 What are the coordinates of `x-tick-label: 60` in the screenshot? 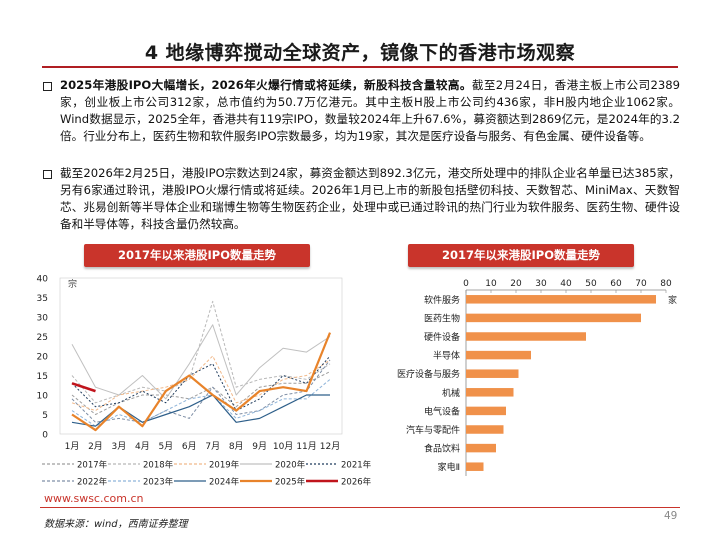 It's located at (616, 284).